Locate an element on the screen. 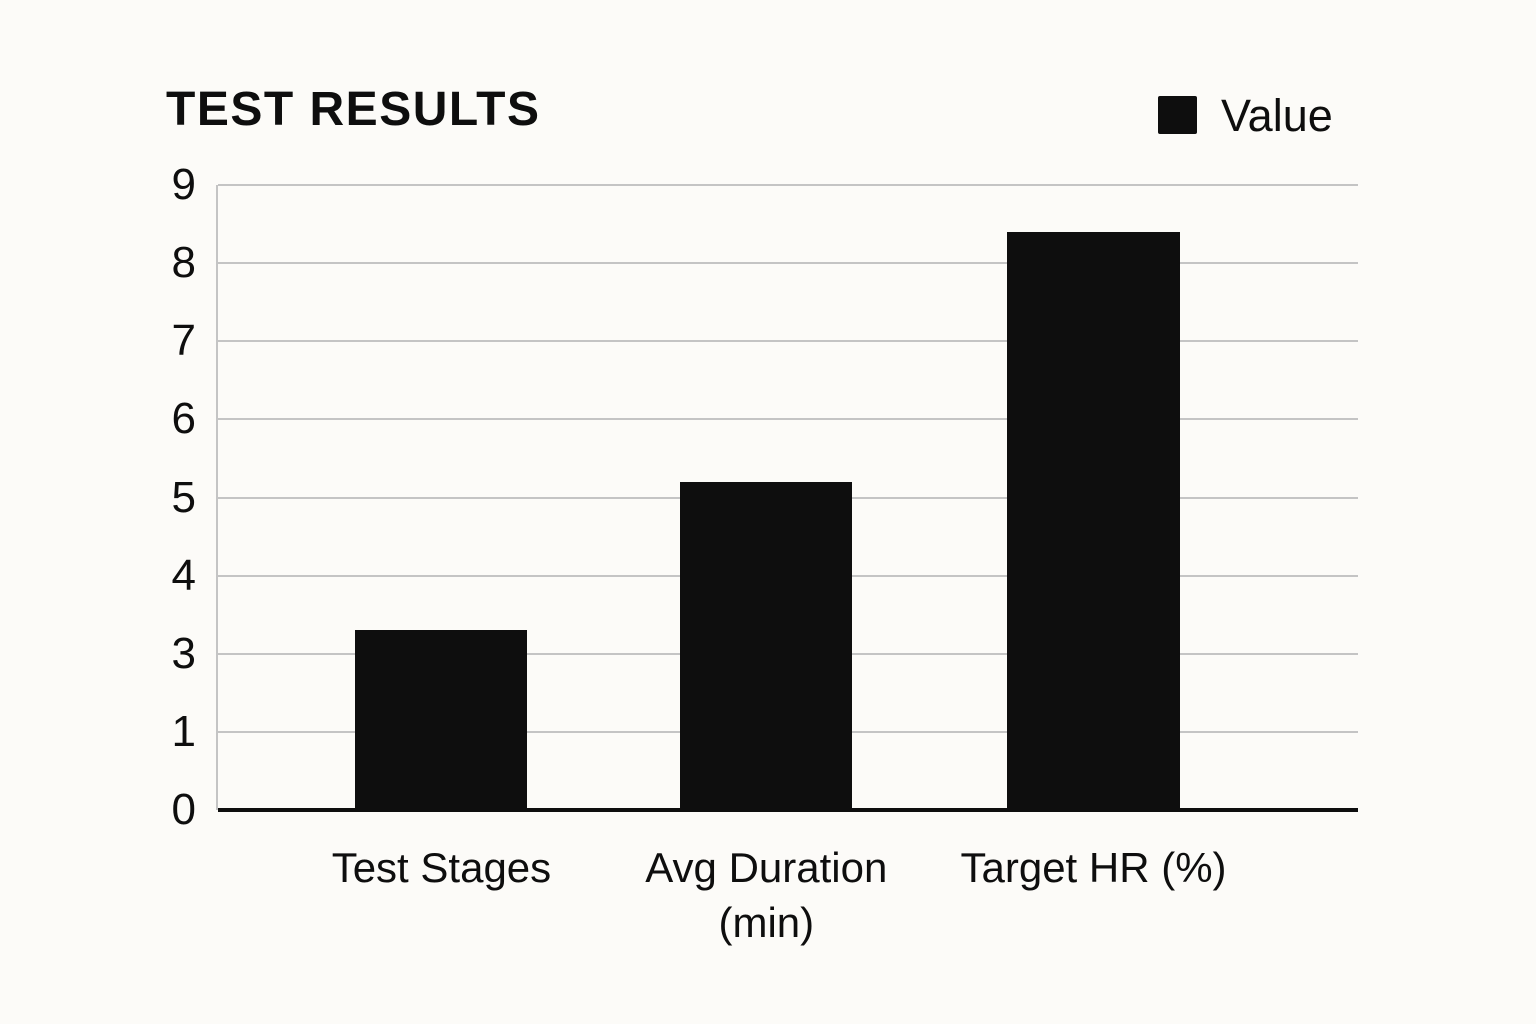  chart-title: TEST RESULTS is located at coordinates (353, 109).